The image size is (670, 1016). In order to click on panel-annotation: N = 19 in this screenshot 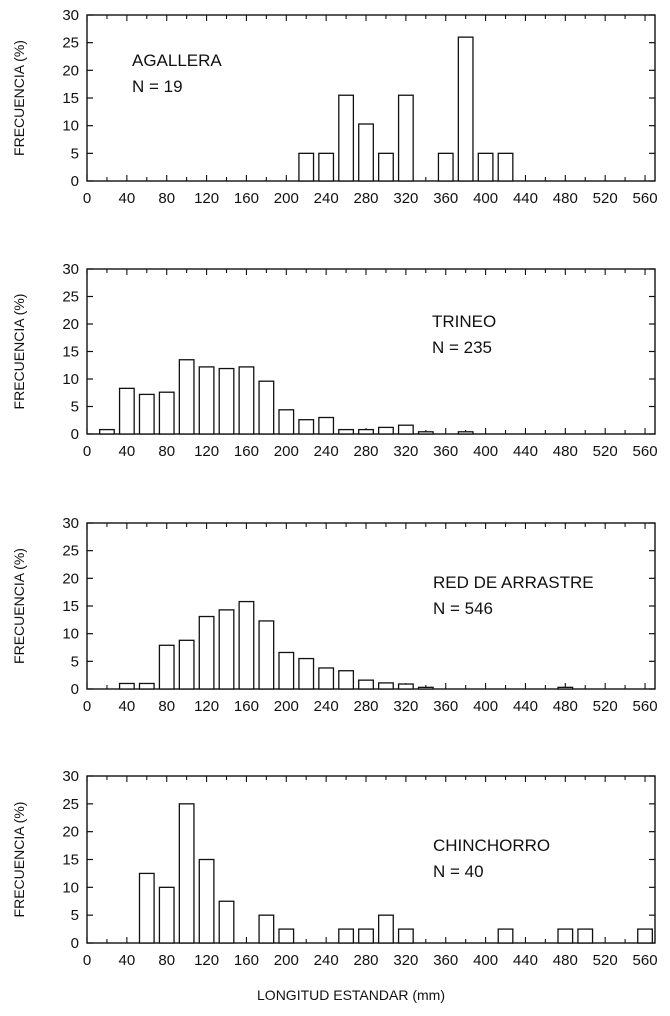, I will do `click(157, 86)`.